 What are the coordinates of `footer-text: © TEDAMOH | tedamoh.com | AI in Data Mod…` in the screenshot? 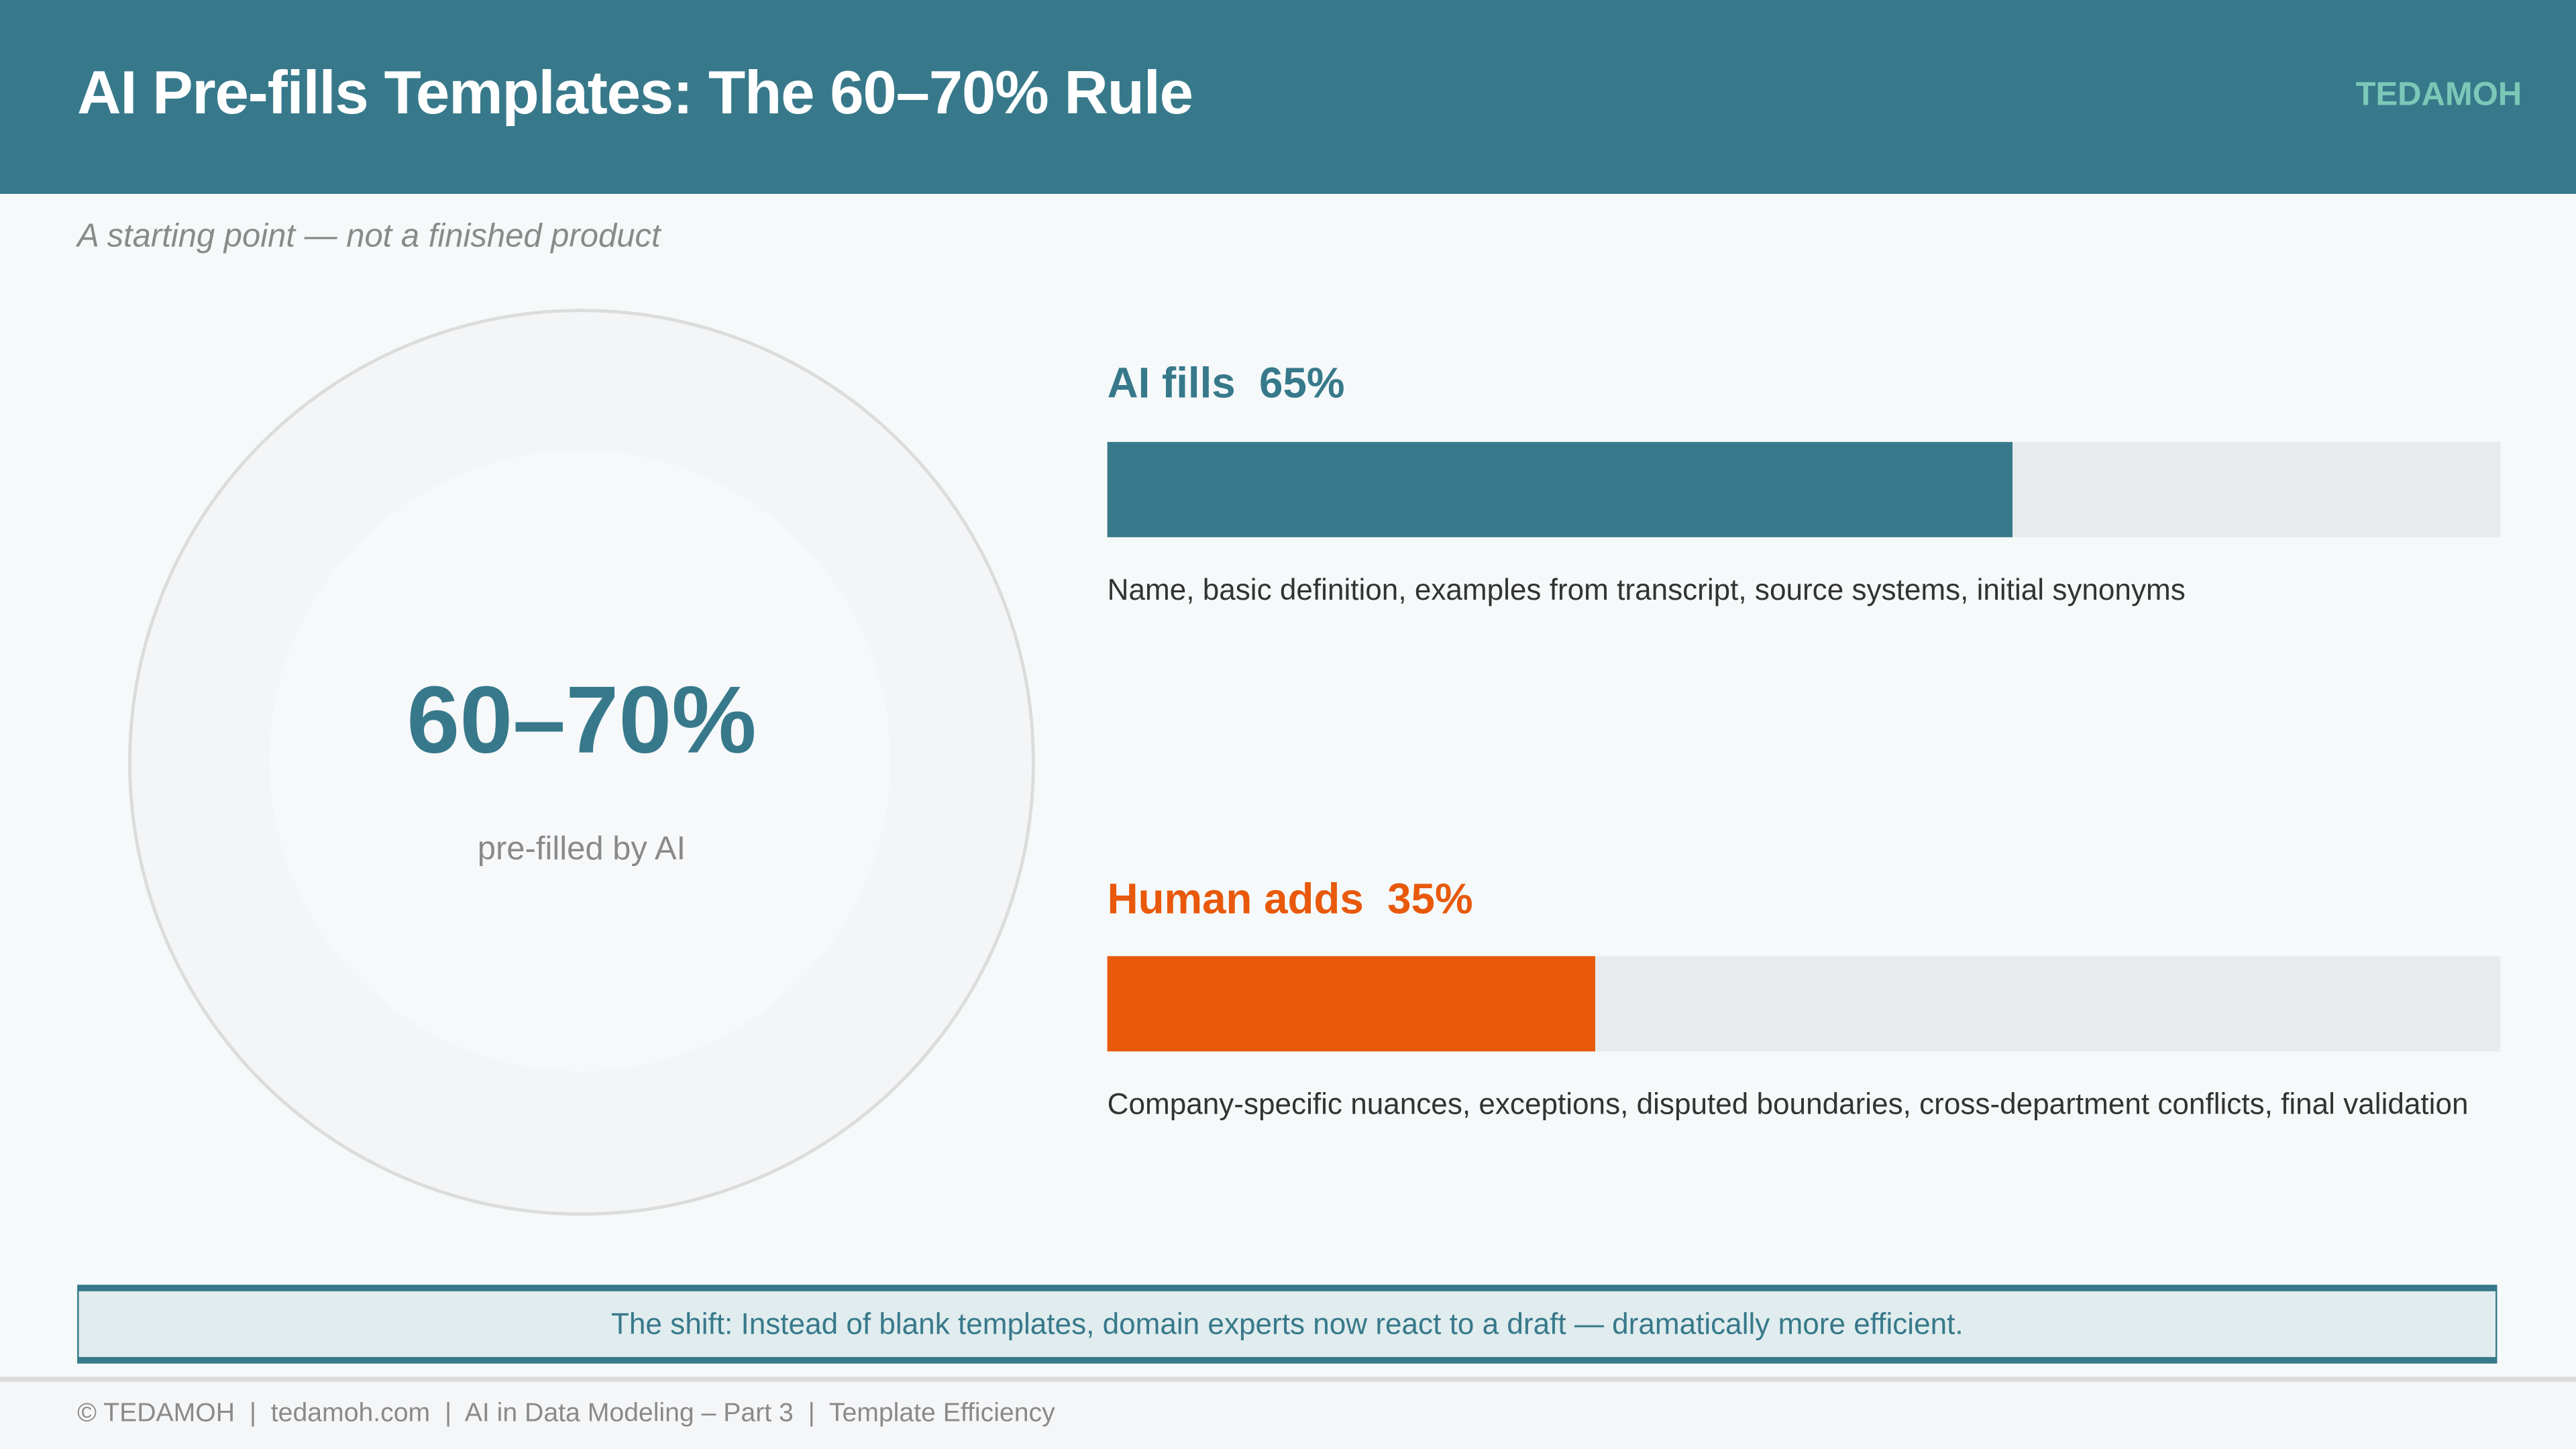 It's located at (566, 1413).